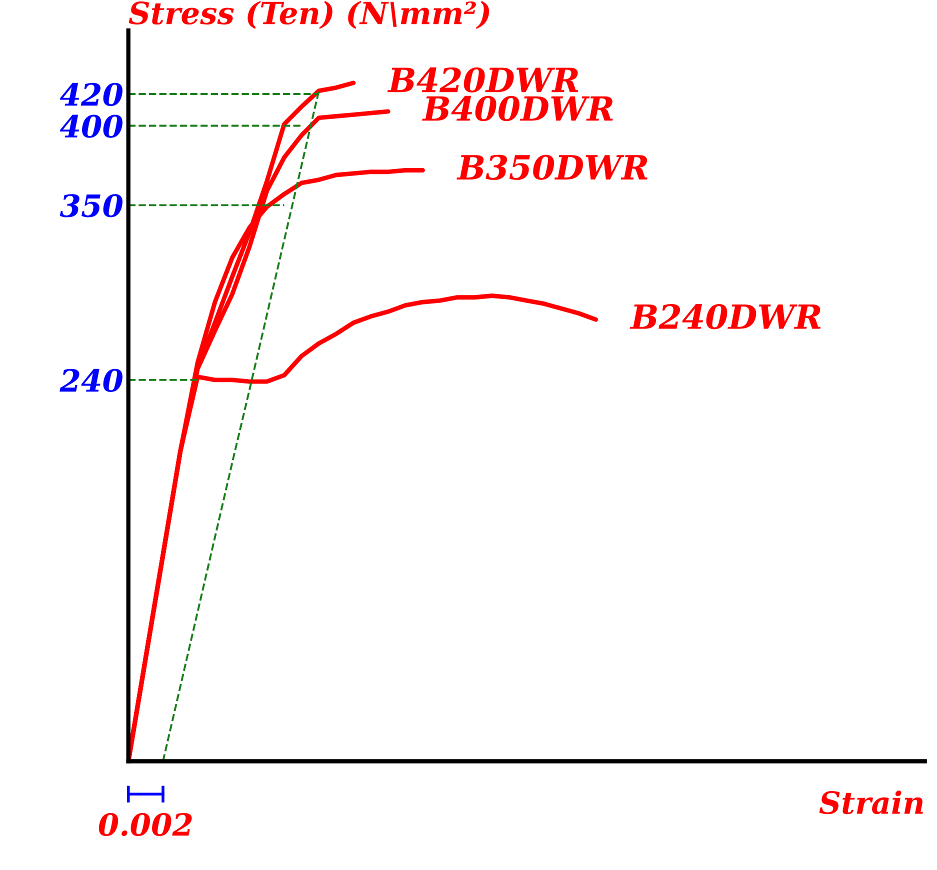 The height and width of the screenshot is (870, 937). Describe the element at coordinates (482, 80) in the screenshot. I see `series-label: B420DWR` at that location.